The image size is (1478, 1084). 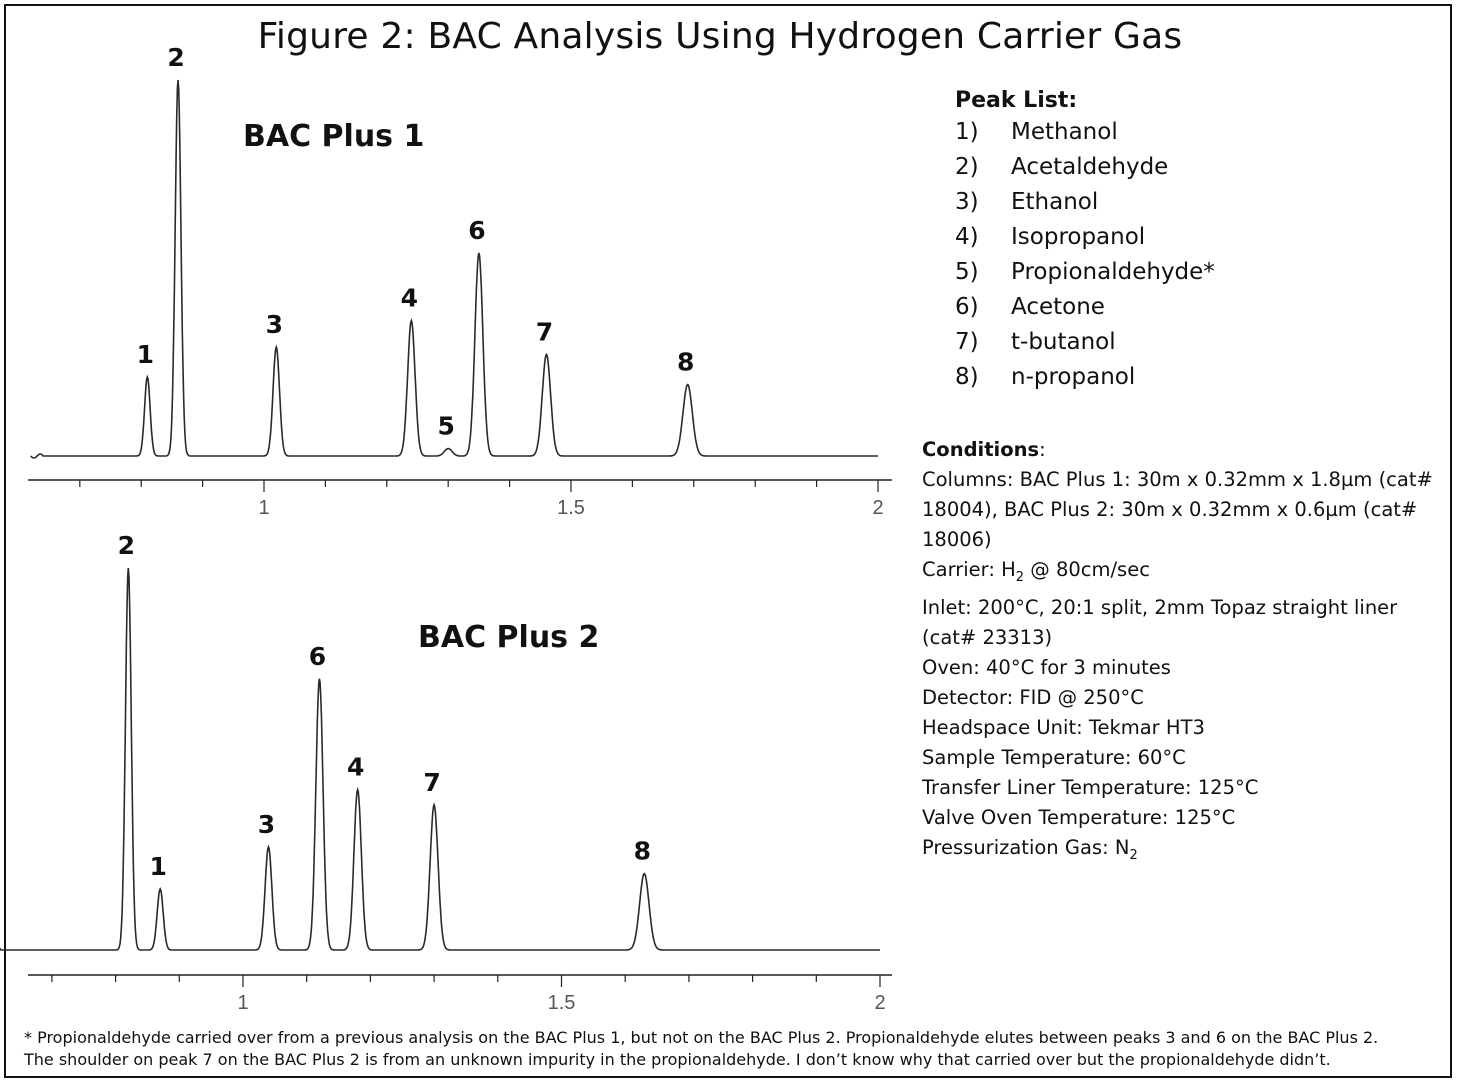 What do you see at coordinates (1063, 342) in the screenshot?
I see `peak-list-compound: t-butanol` at bounding box center [1063, 342].